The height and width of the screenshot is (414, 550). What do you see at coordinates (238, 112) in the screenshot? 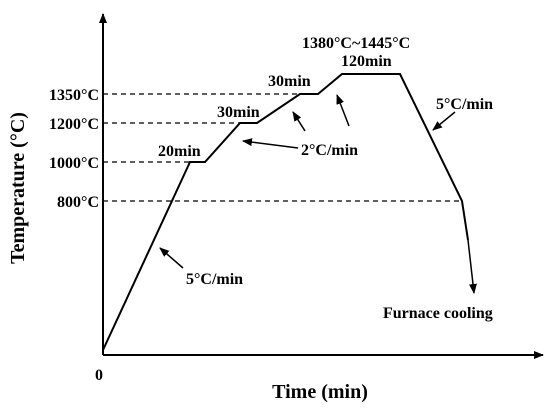
I see `hold-label-1200: 30min` at bounding box center [238, 112].